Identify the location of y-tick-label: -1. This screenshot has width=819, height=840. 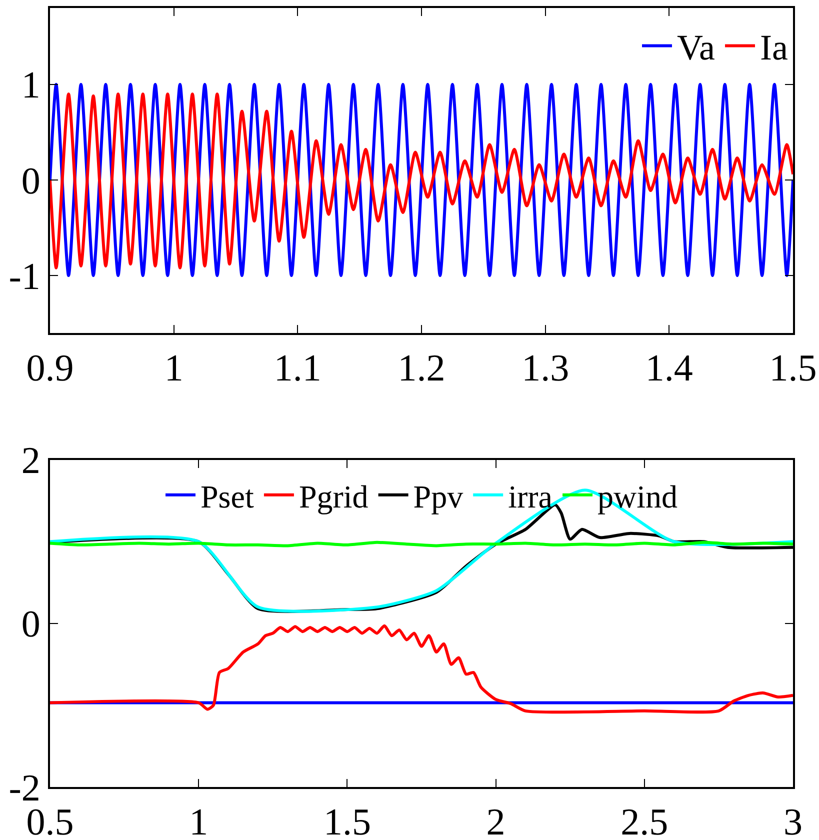
(24, 277).